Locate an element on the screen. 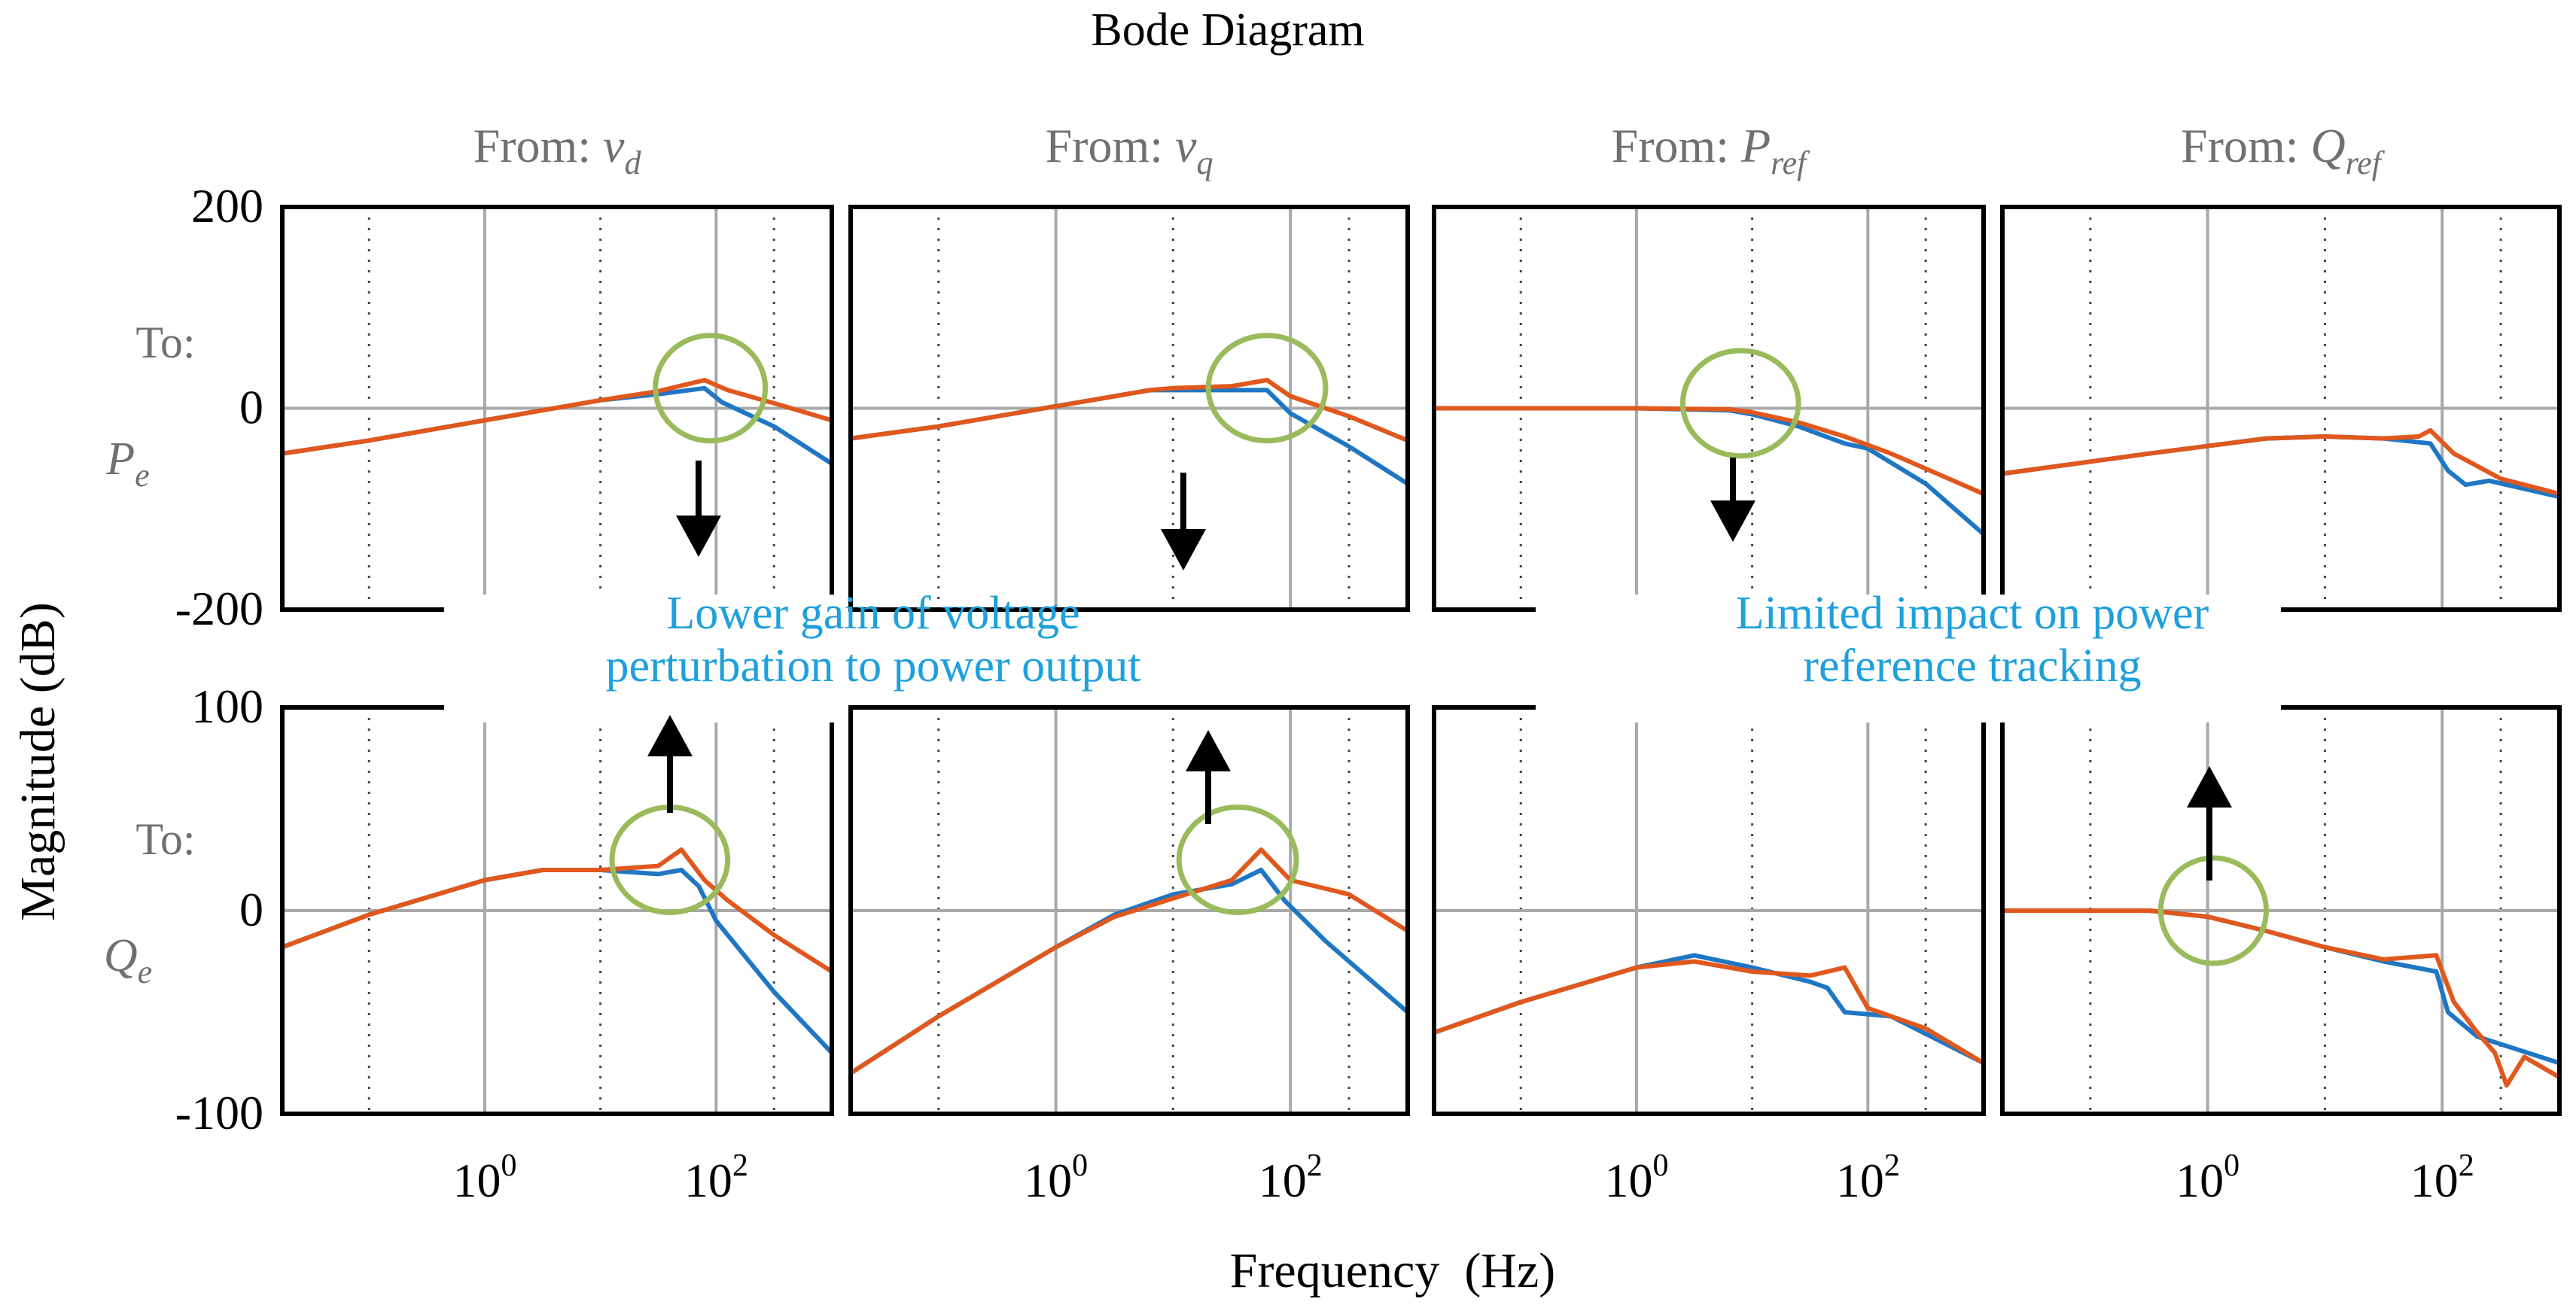 This screenshot has width=2576, height=1311. annotation-text: perturbation to power output is located at coordinates (872, 666).